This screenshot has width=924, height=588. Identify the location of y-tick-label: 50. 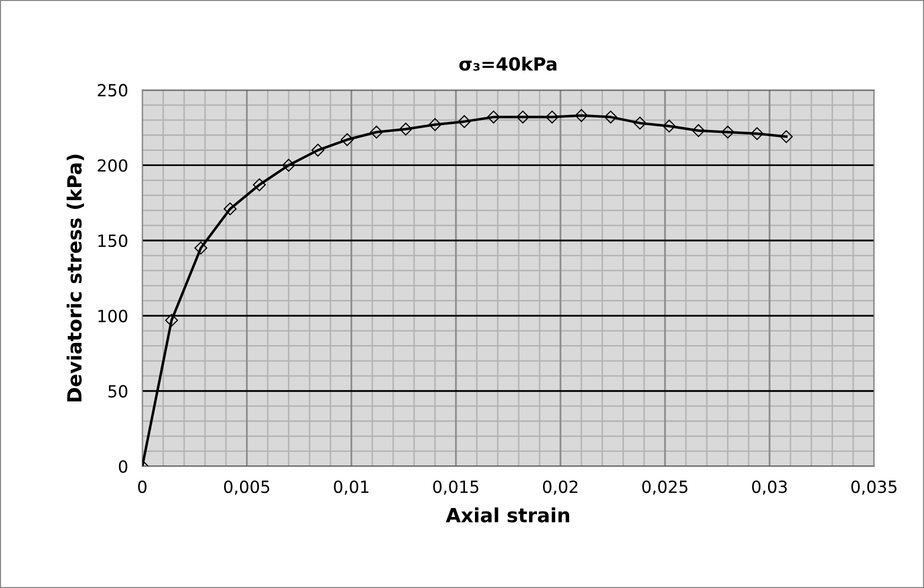
(118, 391).